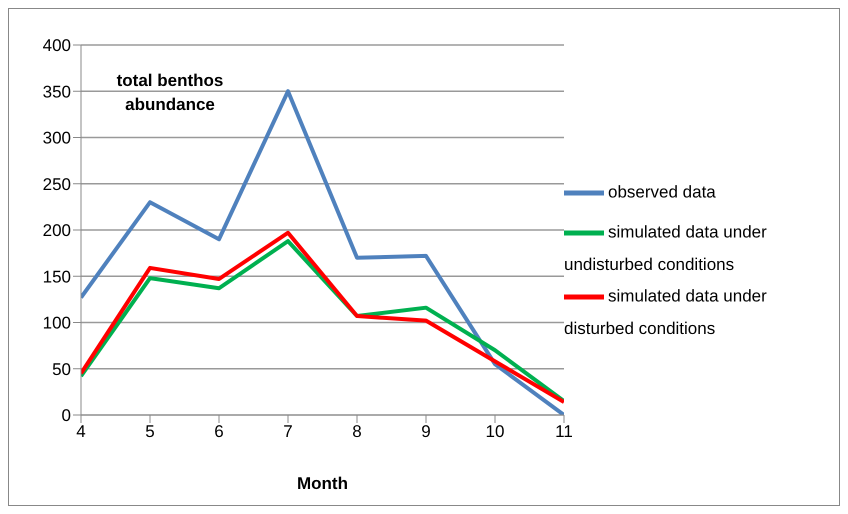  What do you see at coordinates (81, 432) in the screenshot?
I see `x-tick-label: 4` at bounding box center [81, 432].